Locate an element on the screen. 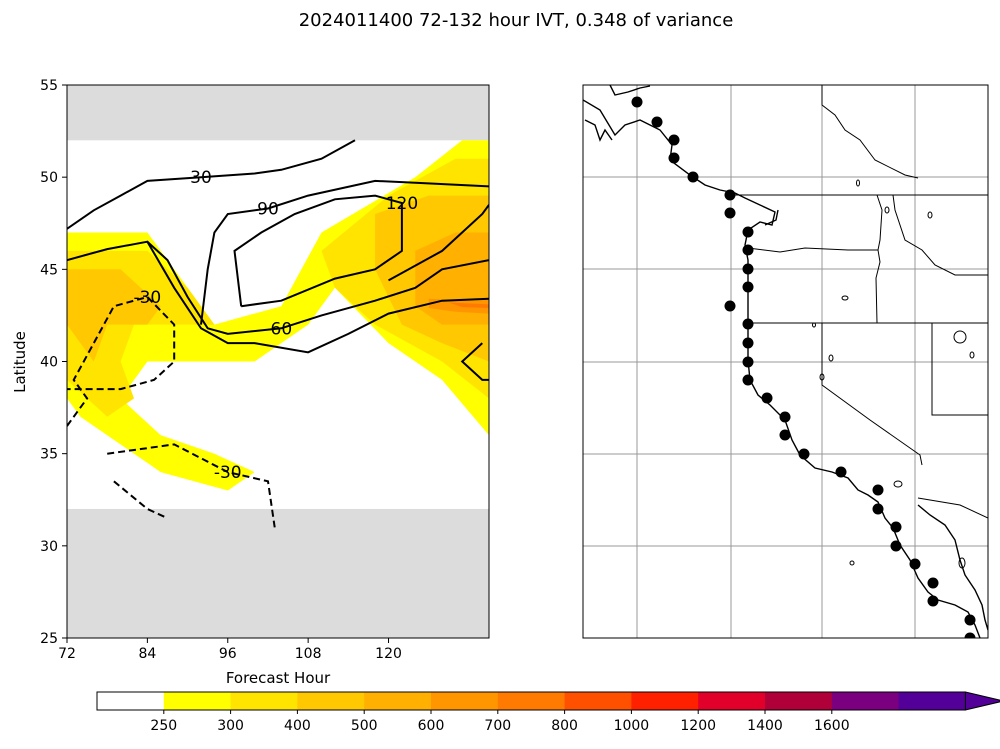 The image size is (1000, 749). colorbar: 250 300 400 500 600 700 800 1000 1200 1400 1600 is located at coordinates (548, 712).